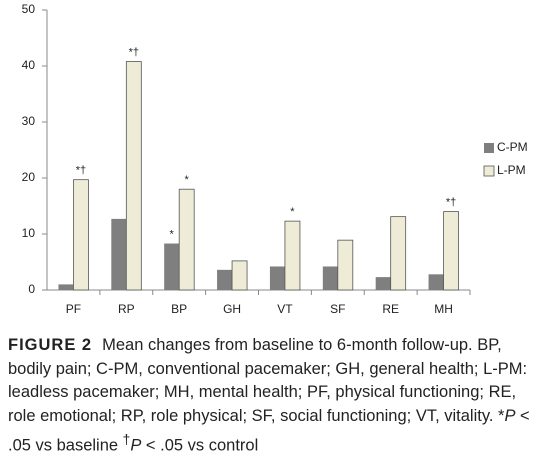 The image size is (546, 458). Describe the element at coordinates (29, 65) in the screenshot. I see `y-tick-label: 40` at that location.